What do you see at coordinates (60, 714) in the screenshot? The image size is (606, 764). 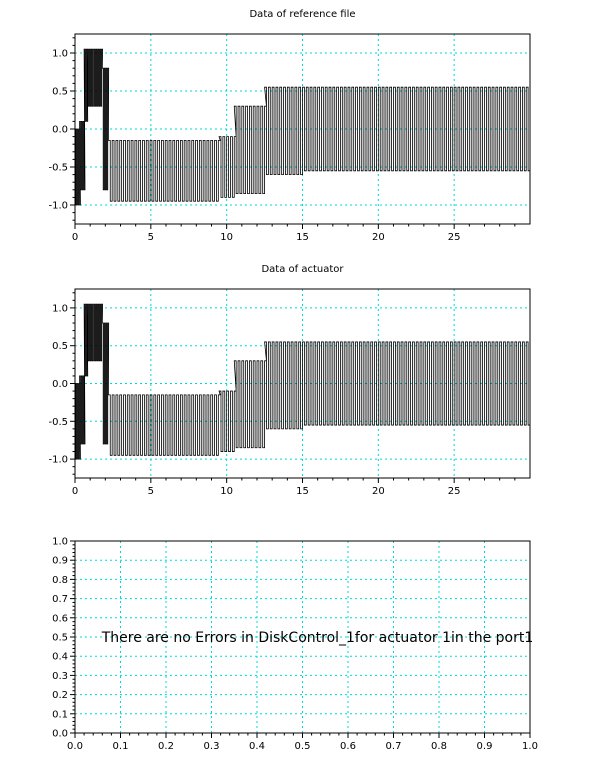 I see `y-tick-label: 0.1` at bounding box center [60, 714].